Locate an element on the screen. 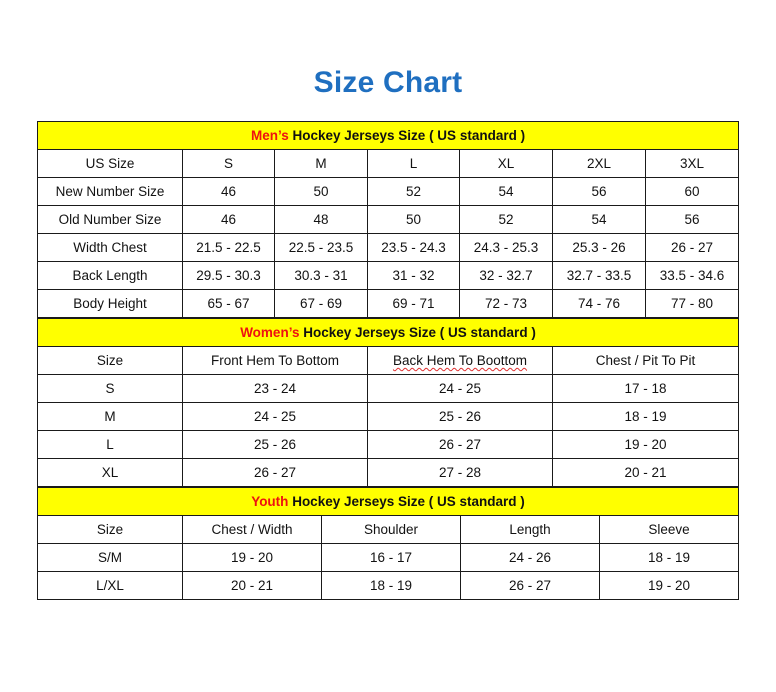 The width and height of the screenshot is (776, 692). spellcheck-underlined-text: Back Hem To Boottom is located at coordinates (460, 360).